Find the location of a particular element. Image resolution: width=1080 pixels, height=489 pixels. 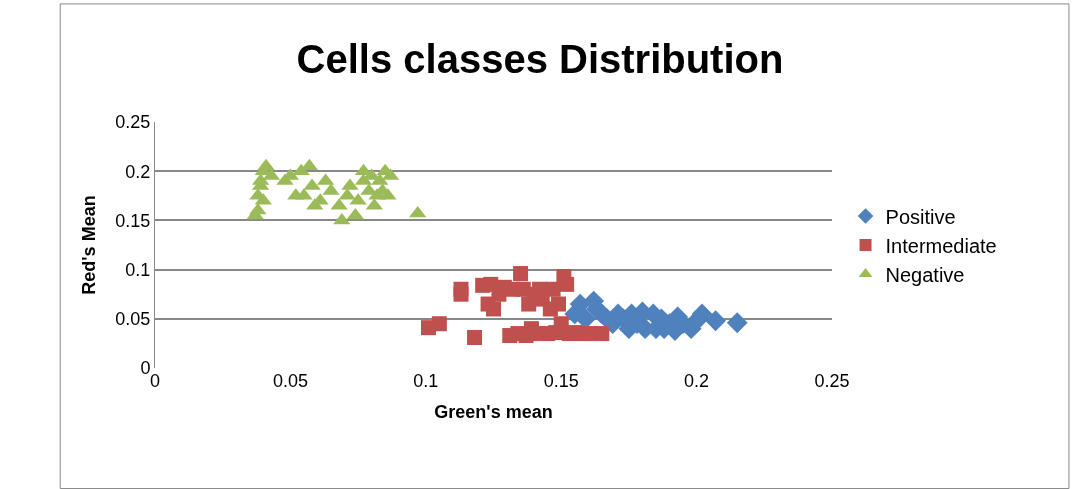

x-tick-label: 0.05 is located at coordinates (290, 381).